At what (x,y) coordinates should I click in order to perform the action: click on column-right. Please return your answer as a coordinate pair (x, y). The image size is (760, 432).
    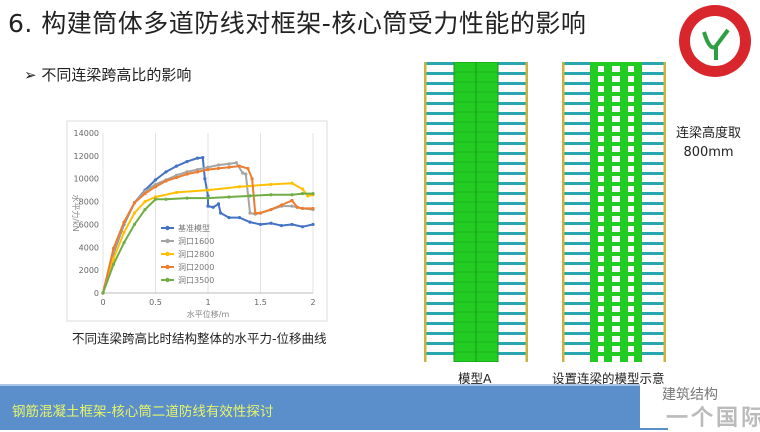
    Looking at the image, I should click on (664, 212).